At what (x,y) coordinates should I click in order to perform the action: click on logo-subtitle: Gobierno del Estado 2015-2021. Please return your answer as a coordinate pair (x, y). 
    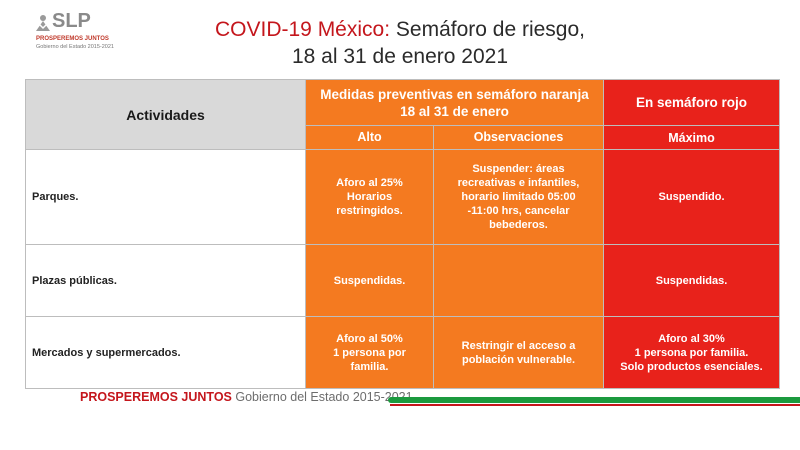
    Looking at the image, I should click on (75, 47).